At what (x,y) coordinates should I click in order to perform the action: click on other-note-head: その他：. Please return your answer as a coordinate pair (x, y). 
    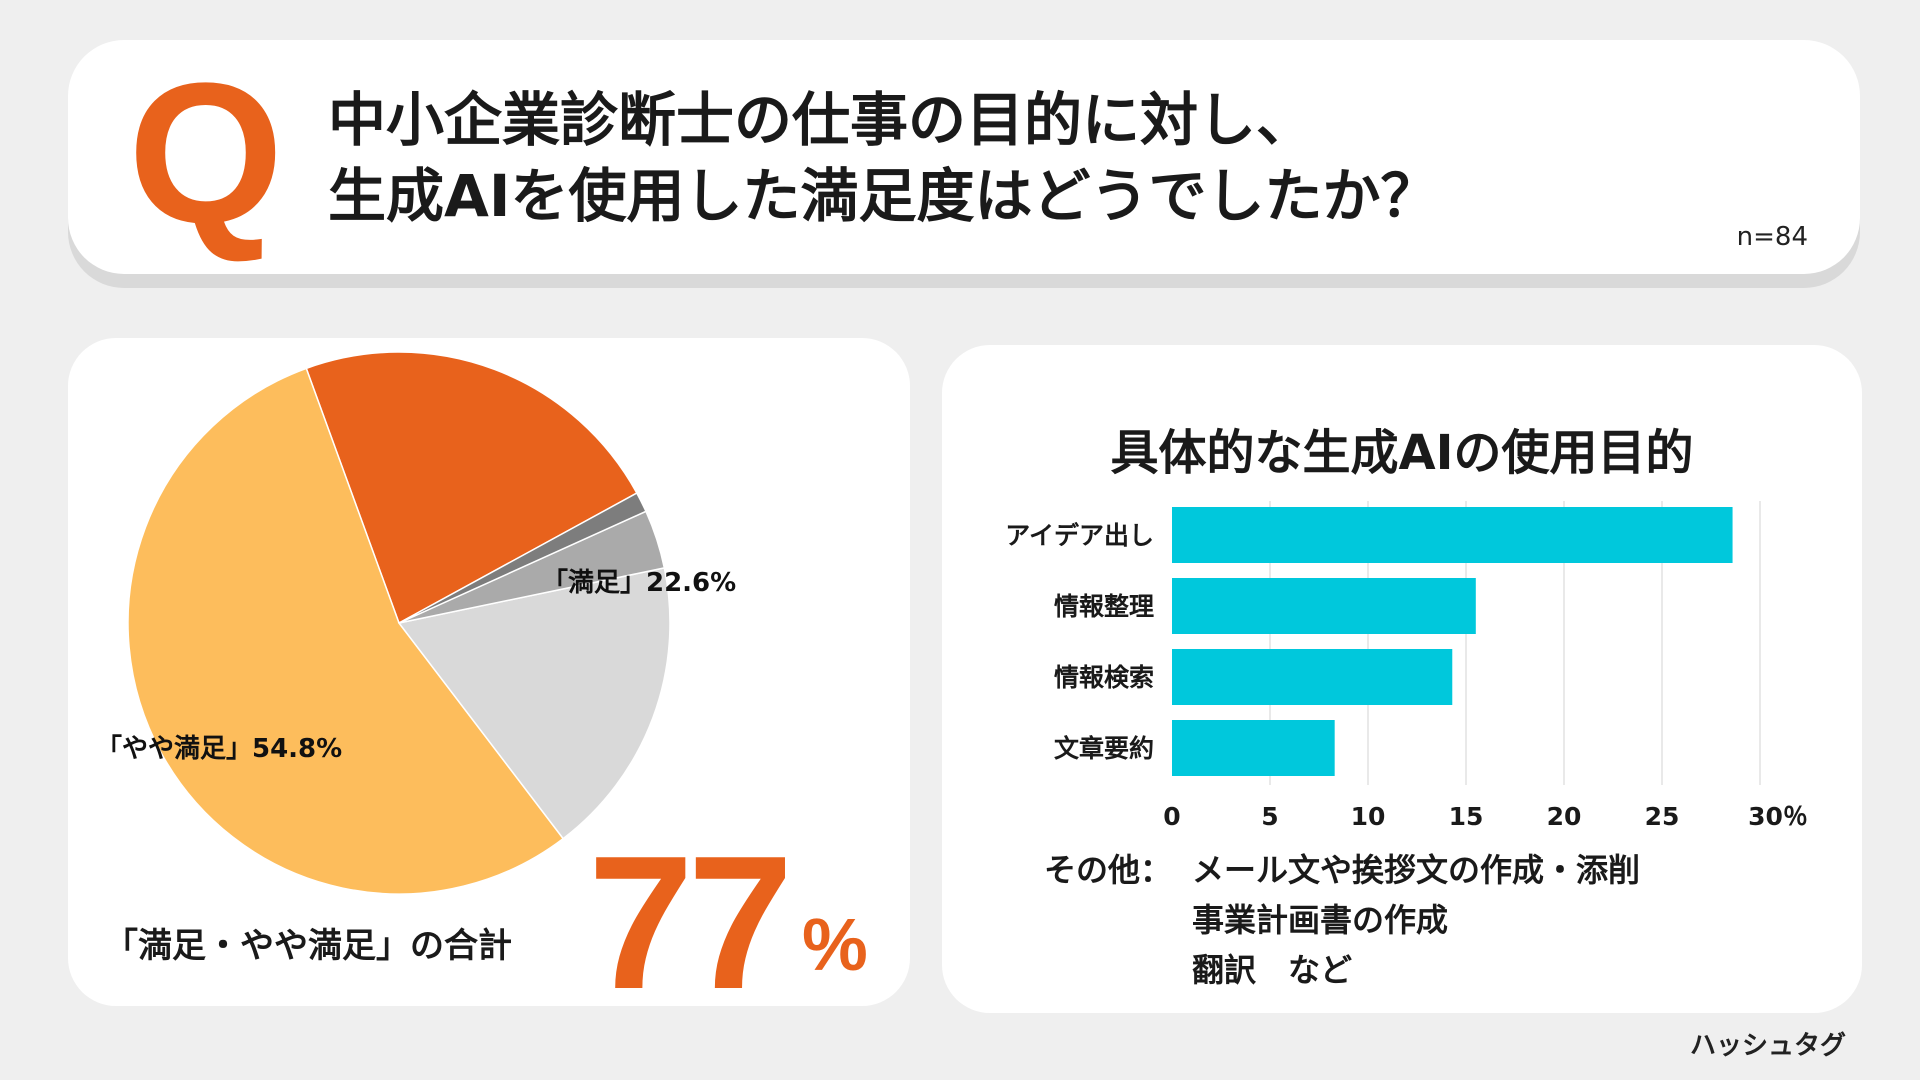
    Looking at the image, I should click on (1108, 870).